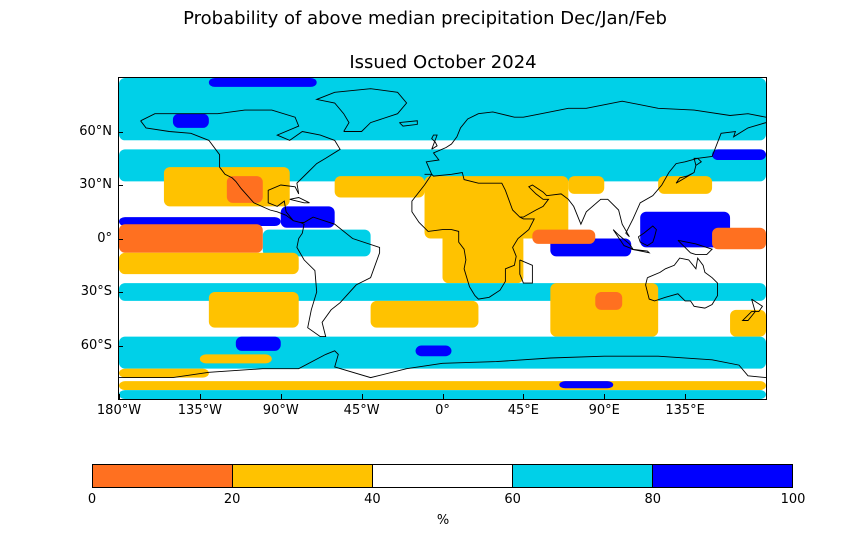  I want to click on lon-tick-label: 180°W, so click(119, 410).